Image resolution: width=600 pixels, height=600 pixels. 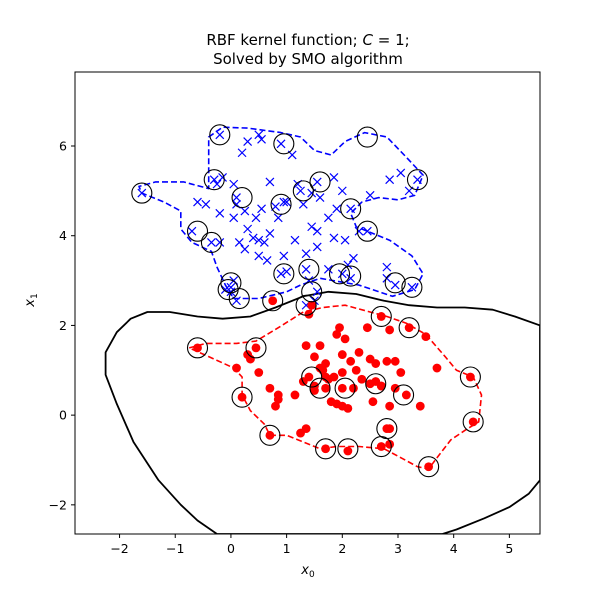 What do you see at coordinates (307, 40) in the screenshot?
I see `chart-title-line-1: RBF kernel function; C = 1;` at bounding box center [307, 40].